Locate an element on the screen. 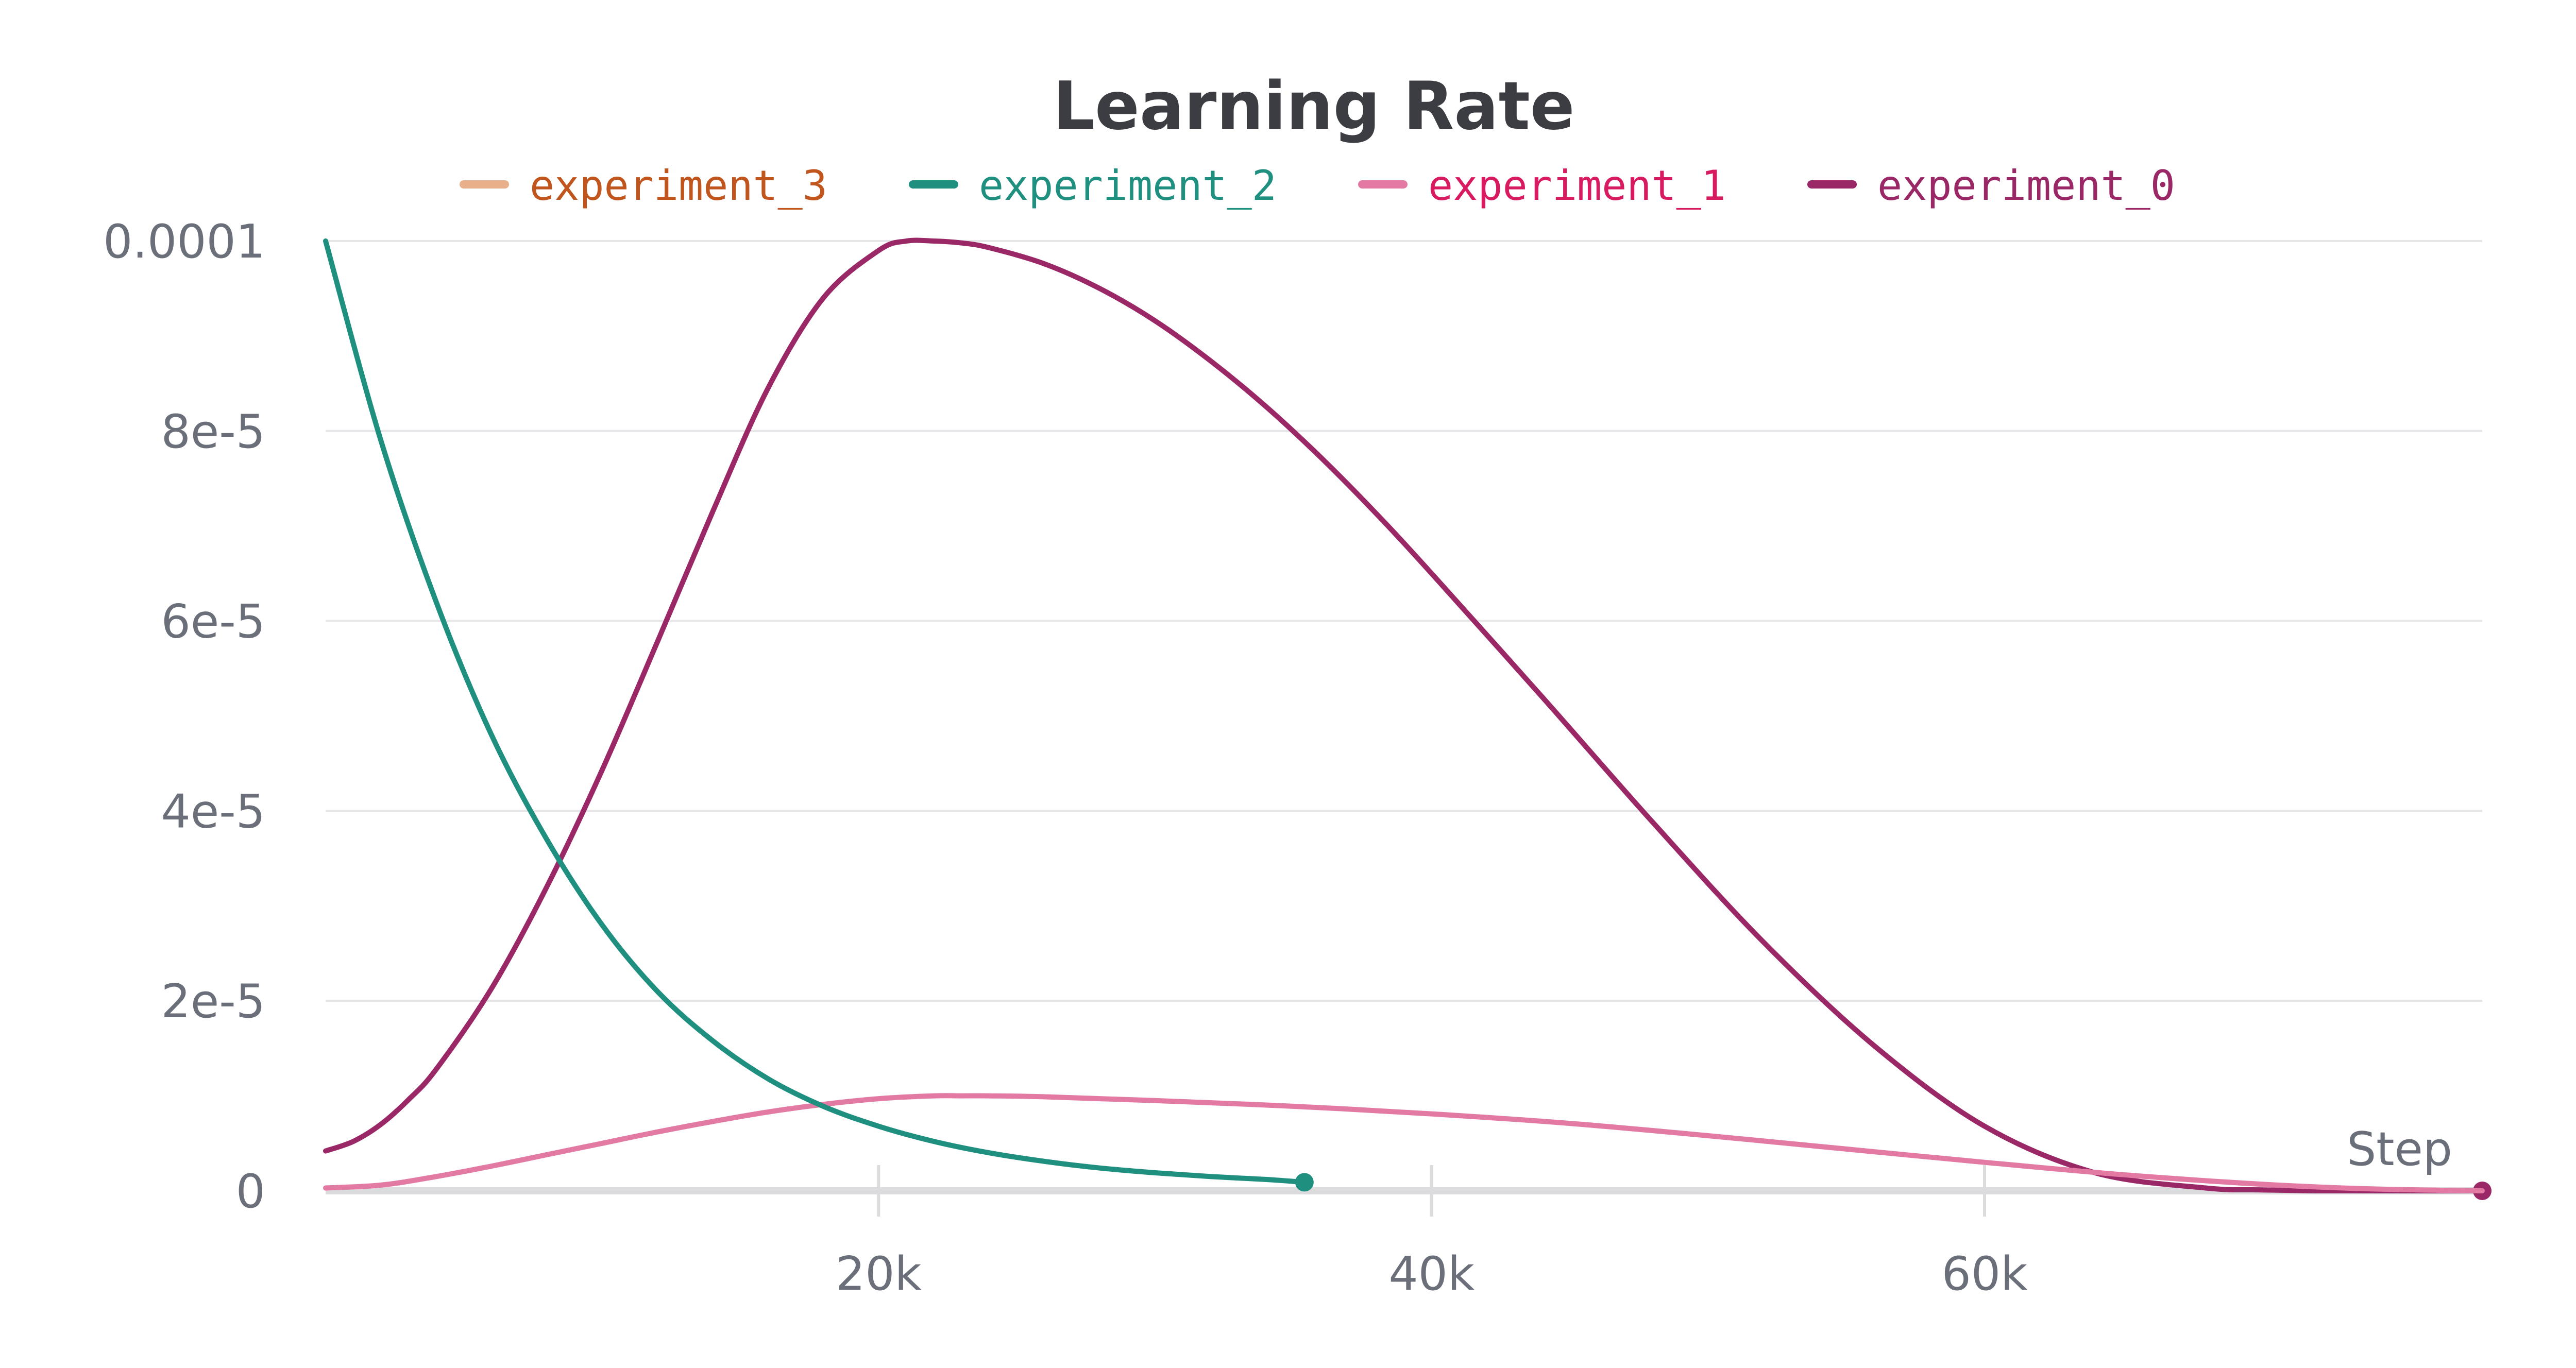 Image resolution: width=2576 pixels, height=1368 pixels. y-tick-label-2: 4e-5 is located at coordinates (213, 811).